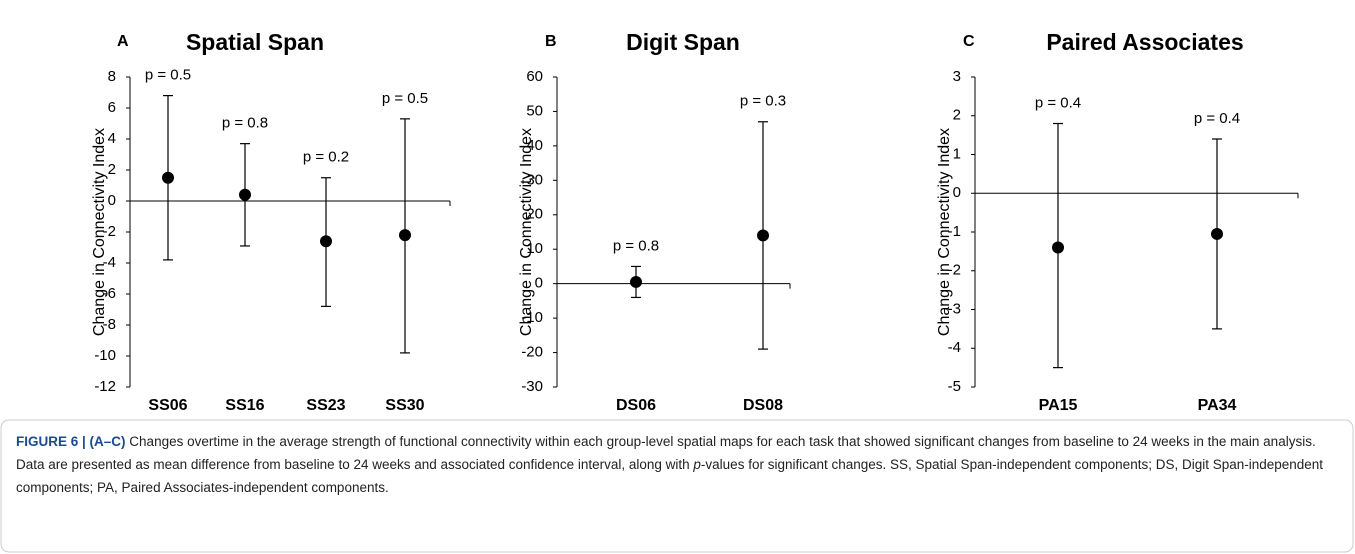 This screenshot has height=554, width=1355. Describe the element at coordinates (957, 76) in the screenshot. I see `y-tick-label: 3` at that location.